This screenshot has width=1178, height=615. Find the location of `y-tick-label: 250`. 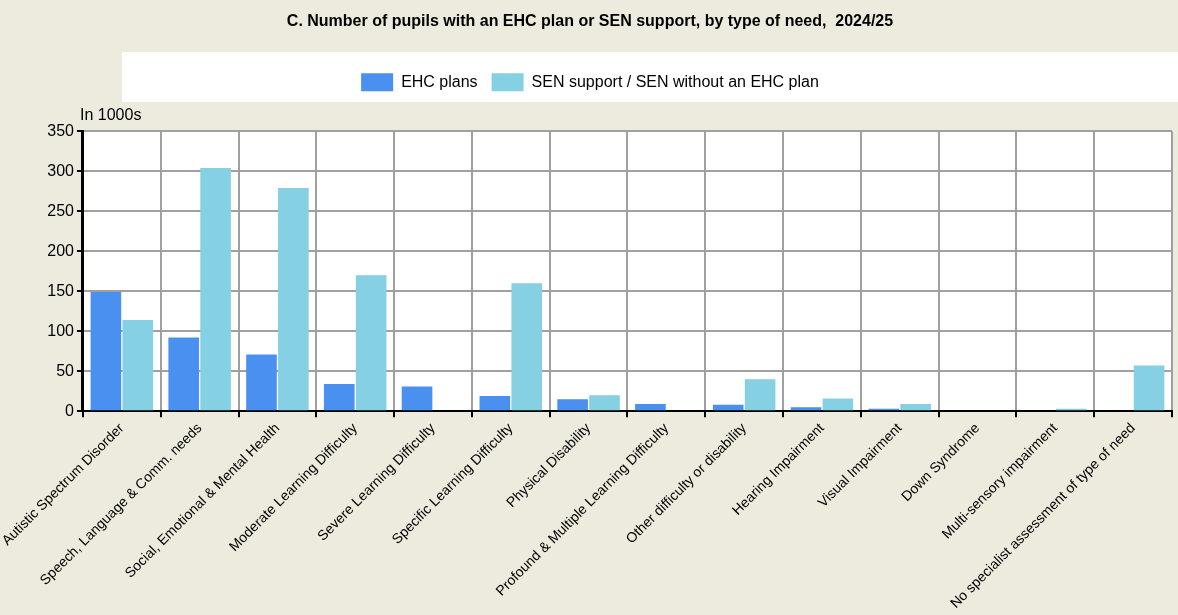

y-tick-label: 250 is located at coordinates (61, 210).